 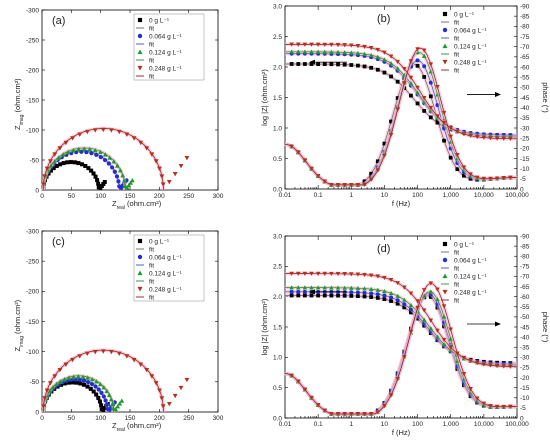 What do you see at coordinates (525, 159) in the screenshot?
I see `y2-tick-label: -15` at bounding box center [525, 159].